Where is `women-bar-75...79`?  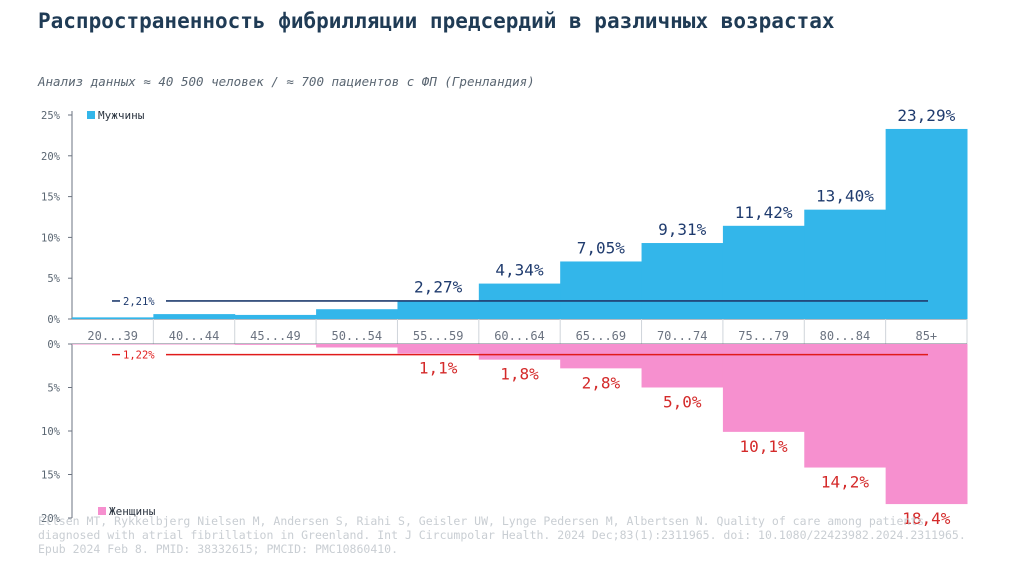 women-bar-75...79 is located at coordinates (763, 388).